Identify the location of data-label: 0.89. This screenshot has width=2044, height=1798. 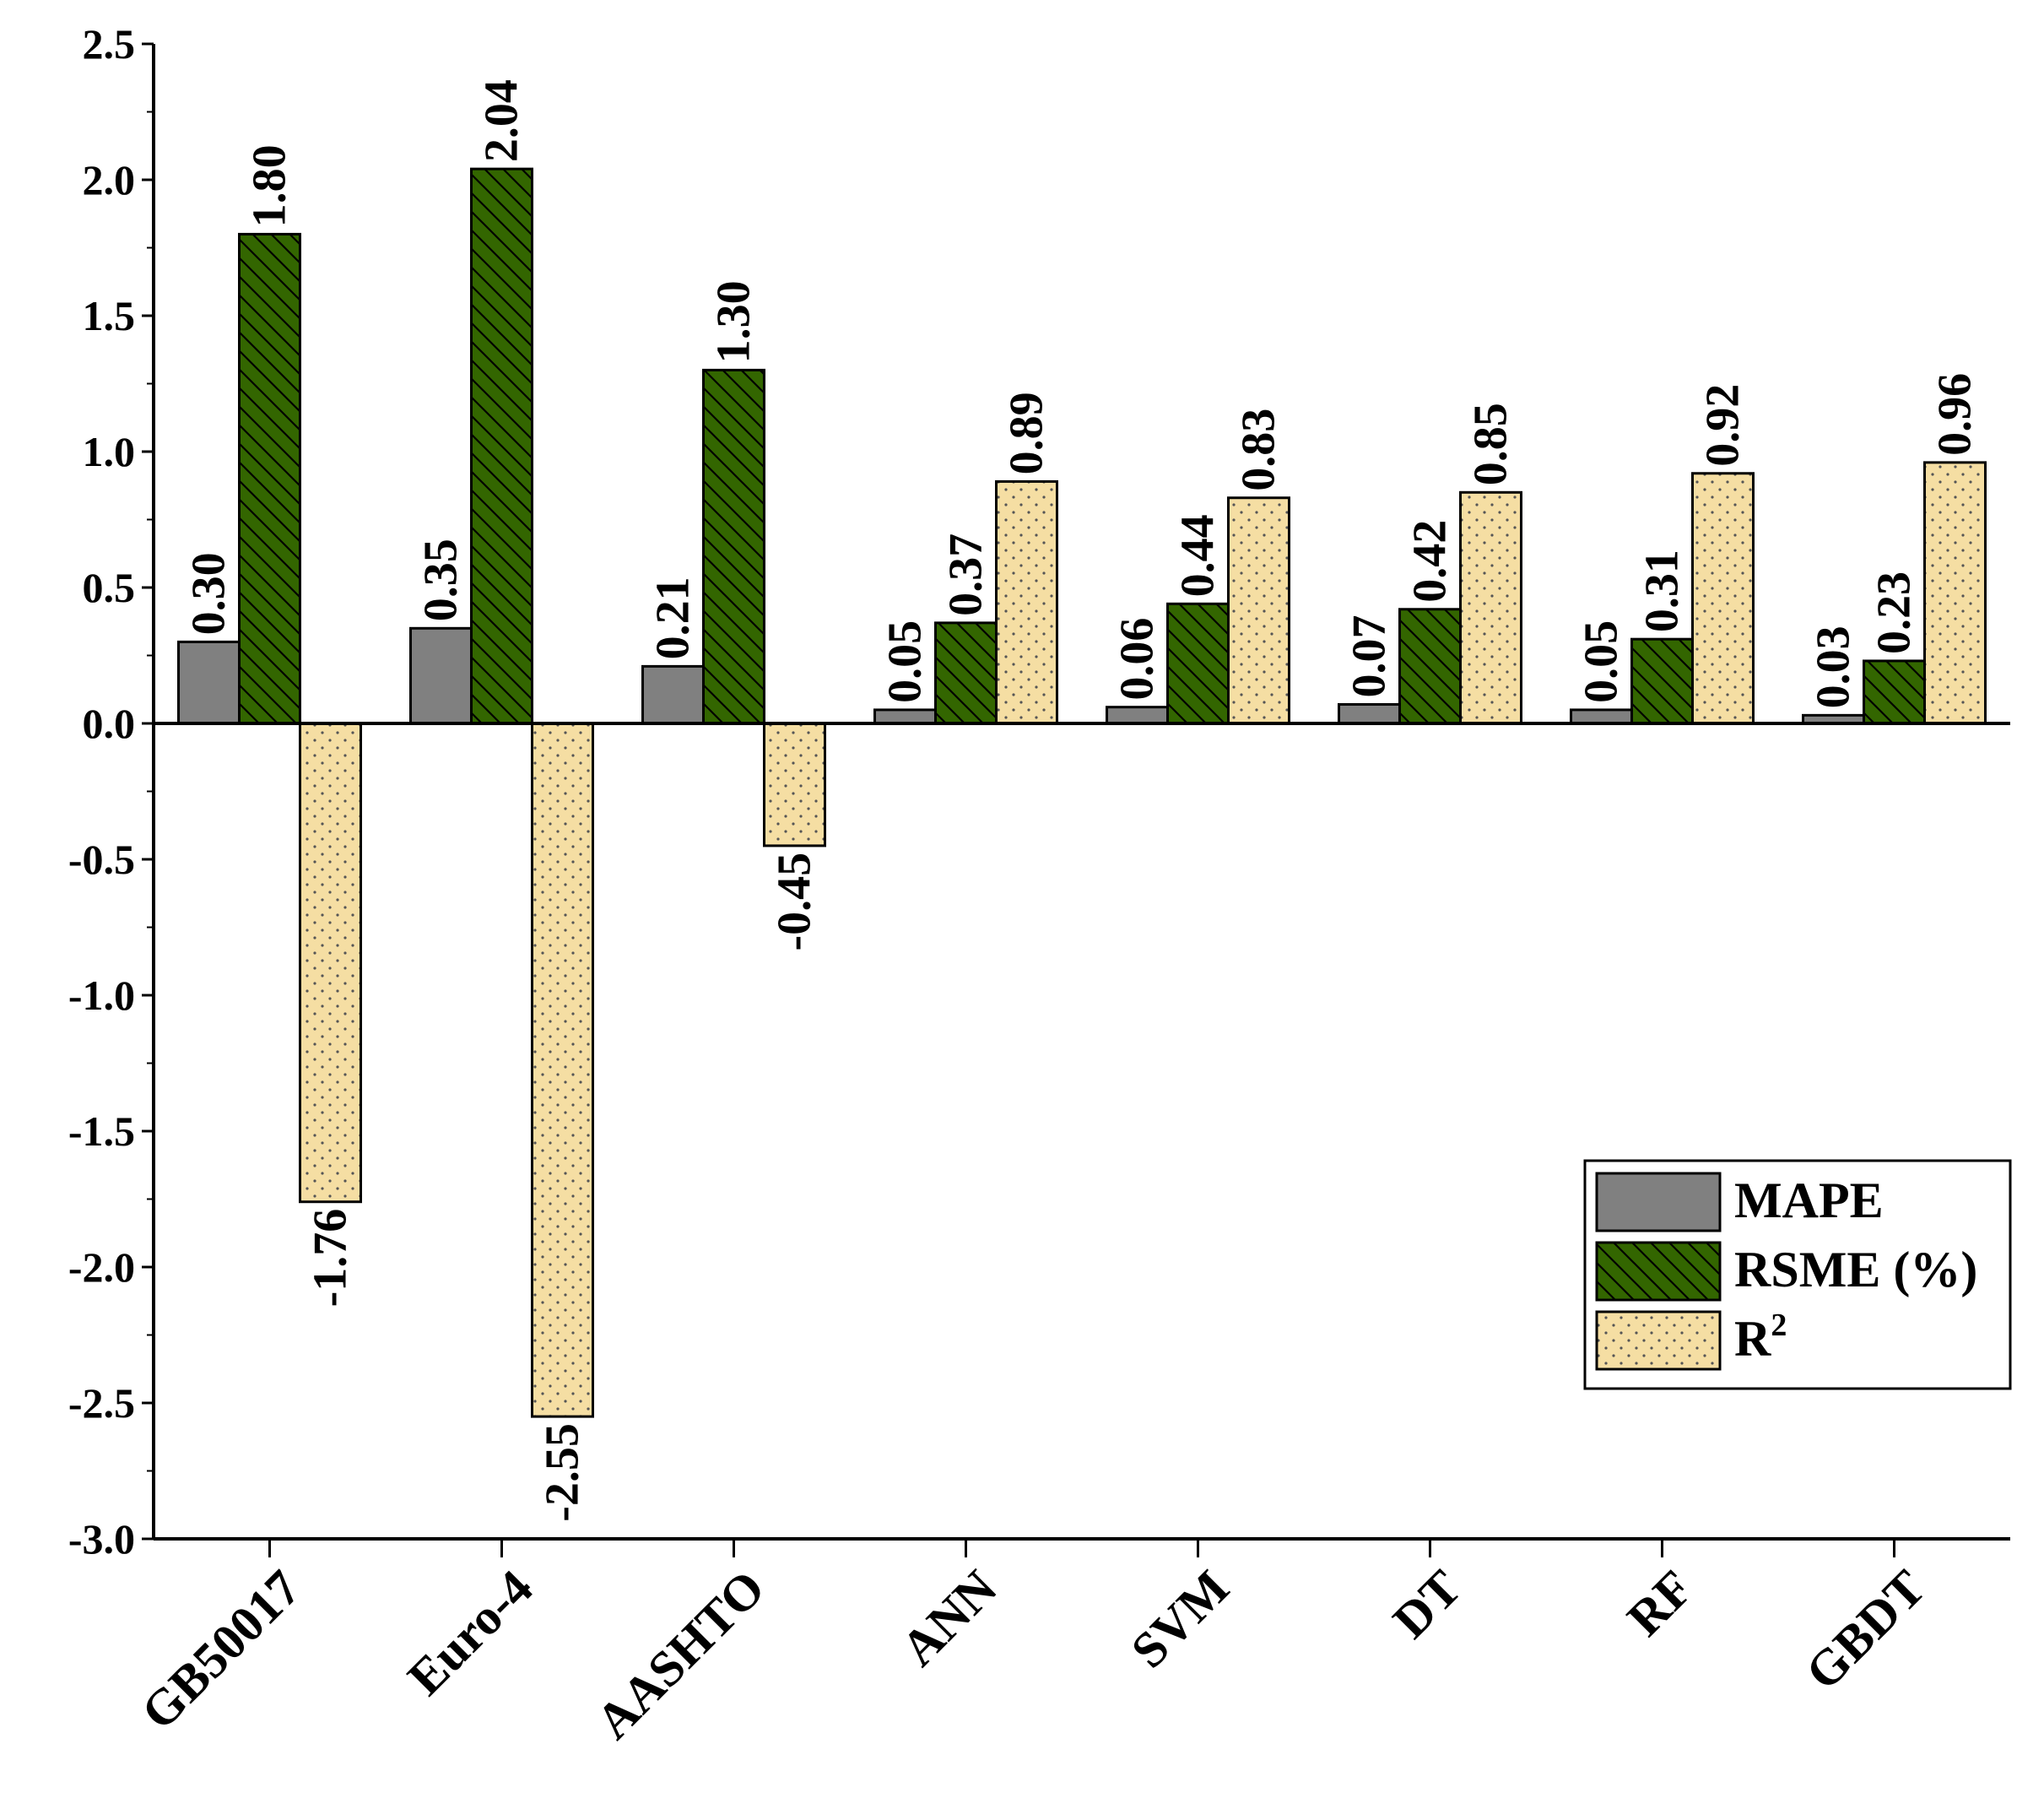
(1027, 433).